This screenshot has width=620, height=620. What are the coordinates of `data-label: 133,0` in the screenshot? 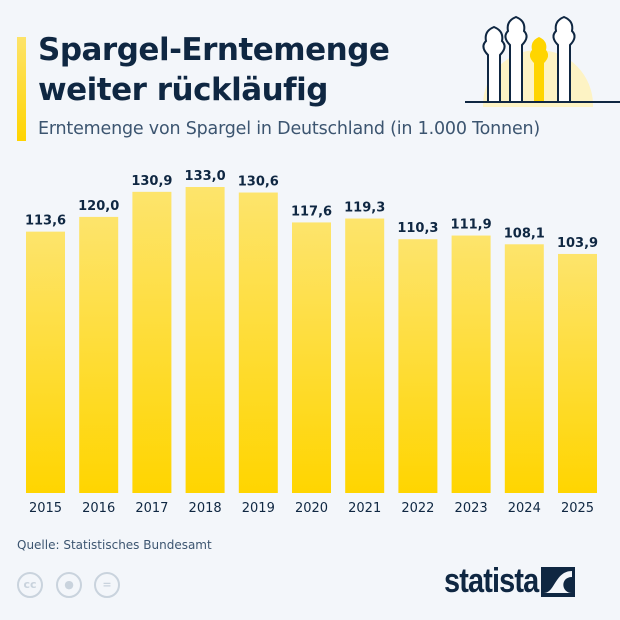 It's located at (205, 176).